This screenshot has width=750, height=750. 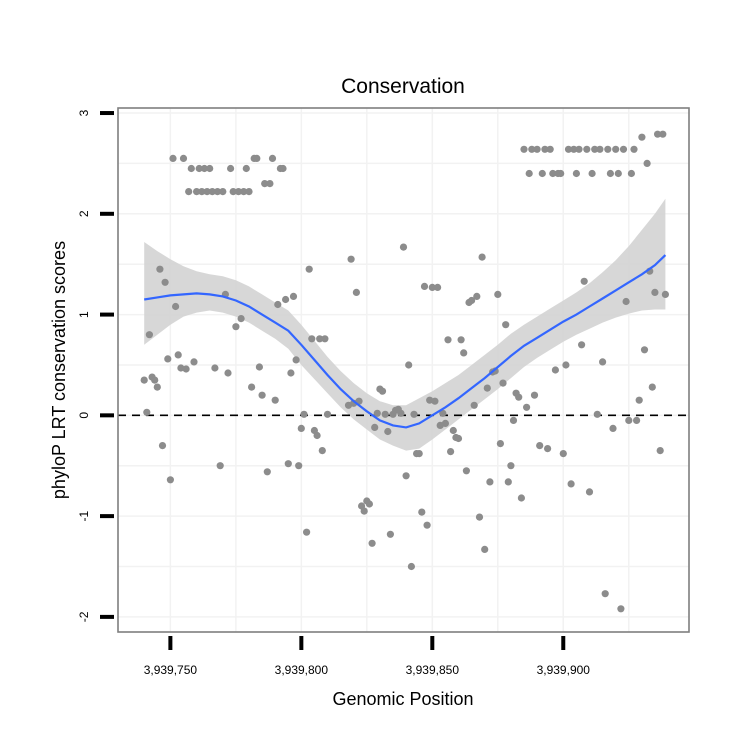 I want to click on y-axis: -2 -1 0 1 2 3, so click(x=95, y=365).